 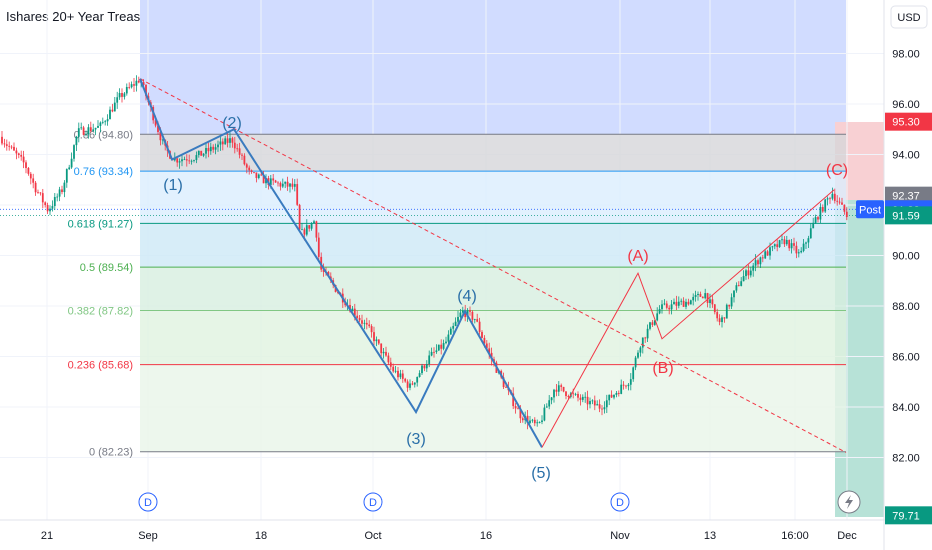 What do you see at coordinates (148, 536) in the screenshot?
I see `x-tick-label: Sep` at bounding box center [148, 536].